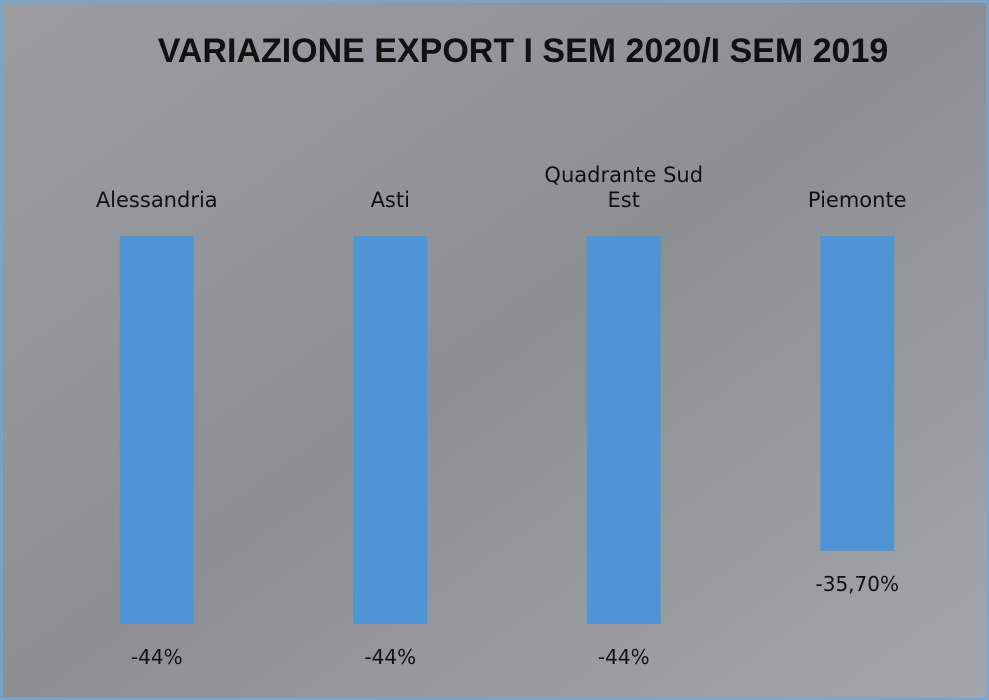 The height and width of the screenshot is (700, 989). I want to click on category-label: Quadrante Sud Est, so click(623, 187).